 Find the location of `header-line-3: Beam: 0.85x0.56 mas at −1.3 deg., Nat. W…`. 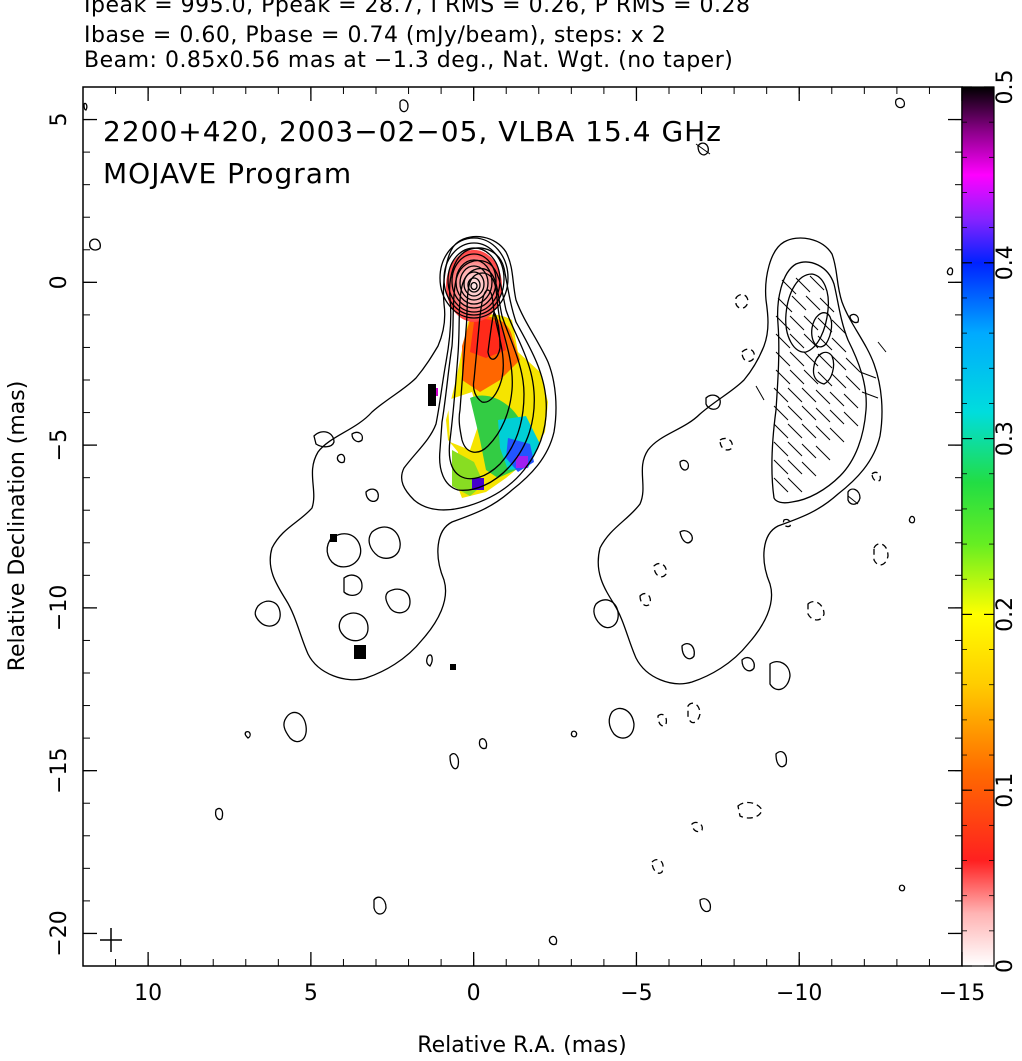

header-line-3: Beam: 0.85x0.56 mas at −1.3 deg., Nat. W… is located at coordinates (409, 60).